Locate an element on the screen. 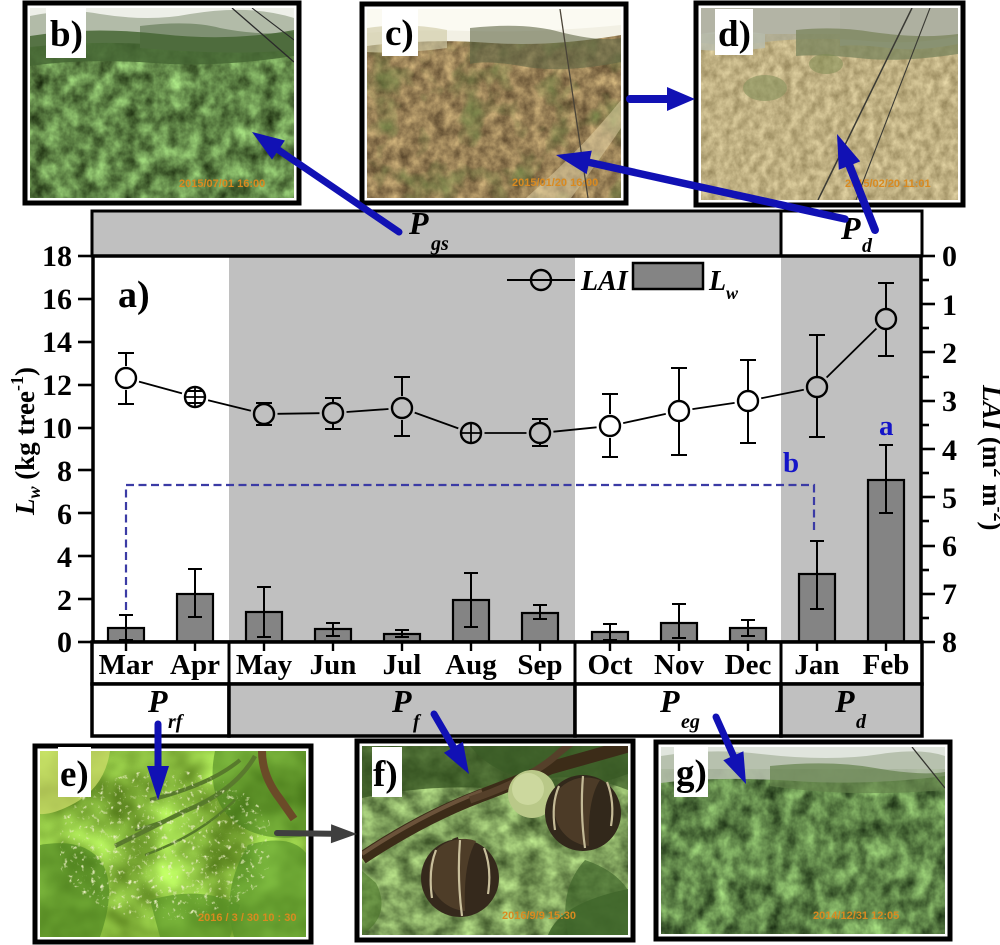 This screenshot has width=1000, height=945. svg-text: 1 is located at coordinates (949, 305).